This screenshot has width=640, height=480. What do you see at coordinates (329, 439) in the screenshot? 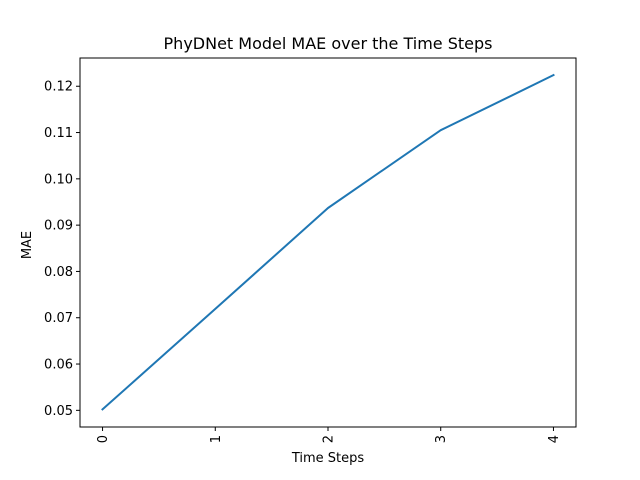
I see `x-tick-label-2: 2` at bounding box center [329, 439].